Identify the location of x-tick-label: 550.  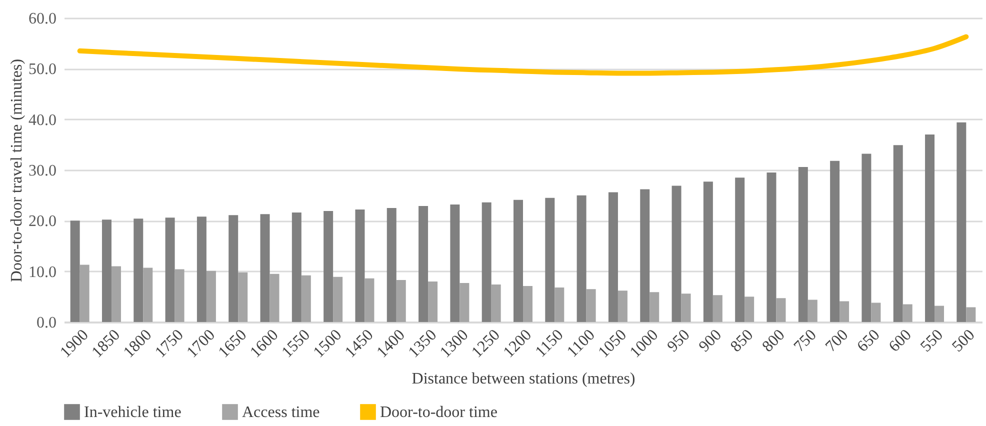
(932, 341).